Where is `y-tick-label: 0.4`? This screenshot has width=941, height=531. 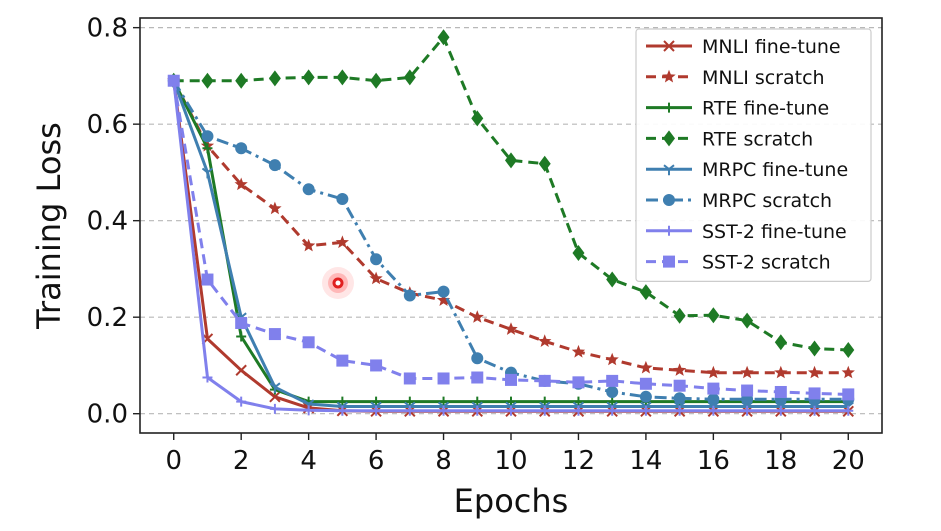 y-tick-label: 0.4 is located at coordinates (107, 222).